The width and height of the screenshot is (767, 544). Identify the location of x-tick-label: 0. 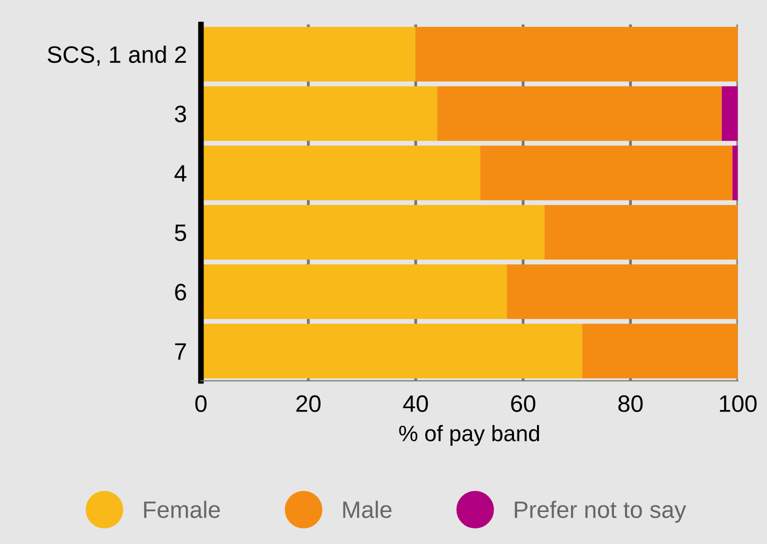
(201, 403).